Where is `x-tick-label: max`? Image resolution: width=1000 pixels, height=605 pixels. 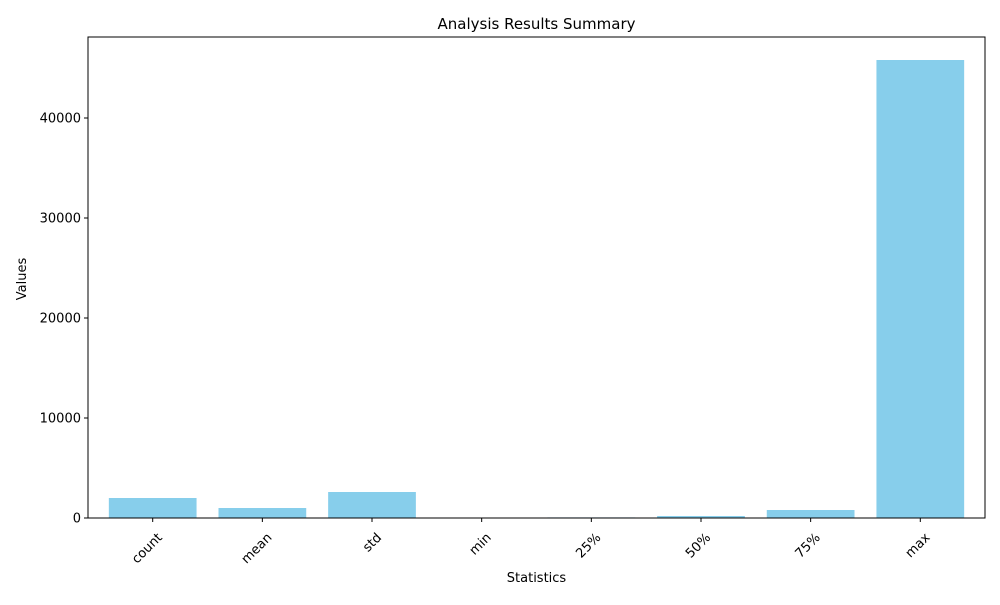
x-tick-label: max is located at coordinates (918, 545).